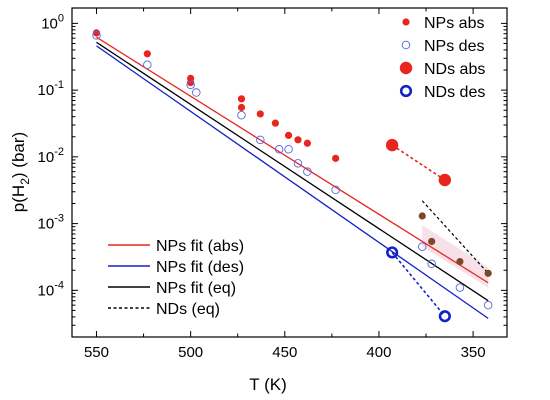 The image size is (550, 400). Describe the element at coordinates (51, 156) in the screenshot. I see `y-tick-label: 10⁻²` at that location.